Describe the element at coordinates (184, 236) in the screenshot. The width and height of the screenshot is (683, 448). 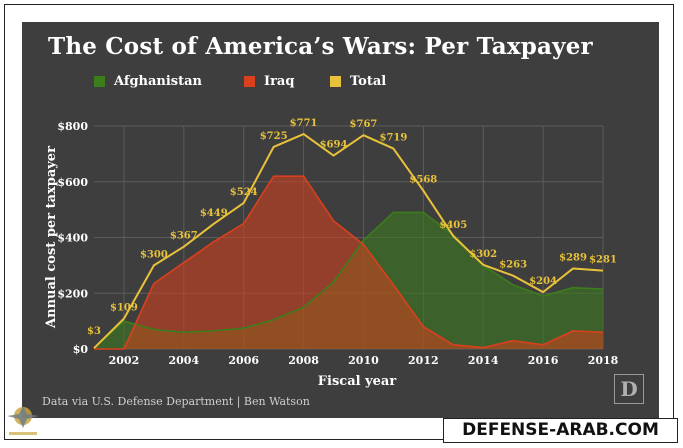
I see `data-label-total: $367` at that location.